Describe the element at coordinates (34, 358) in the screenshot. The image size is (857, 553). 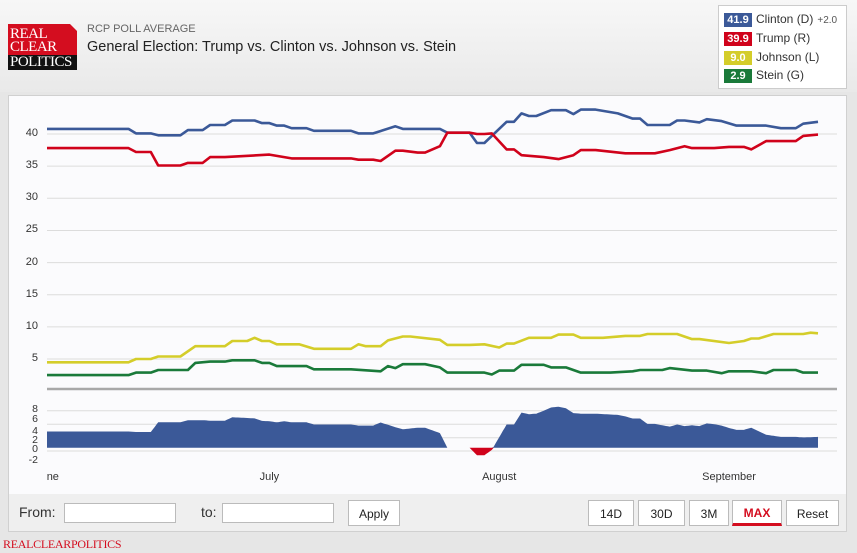
I see `y-tick-label: 5` at that location.